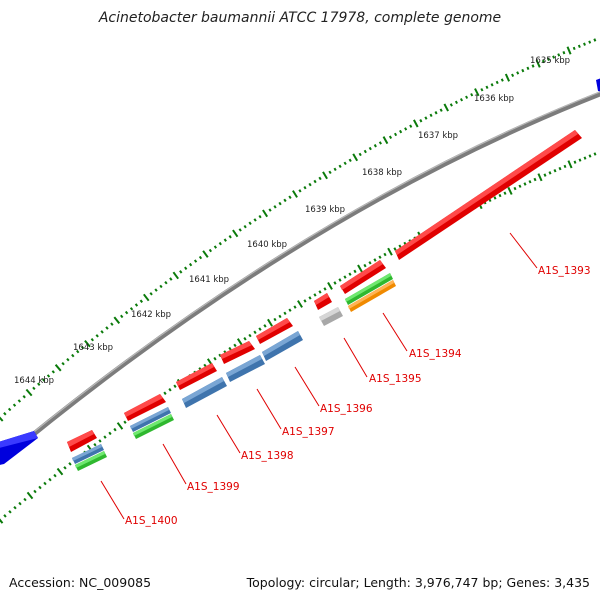  I want to click on cog-bar-1397-blue, so click(245, 368).